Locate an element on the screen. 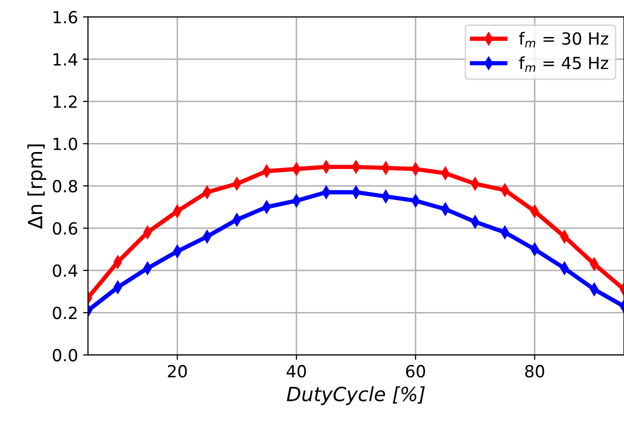 The image size is (624, 423). y-tick-label: 0.0 is located at coordinates (65, 355).